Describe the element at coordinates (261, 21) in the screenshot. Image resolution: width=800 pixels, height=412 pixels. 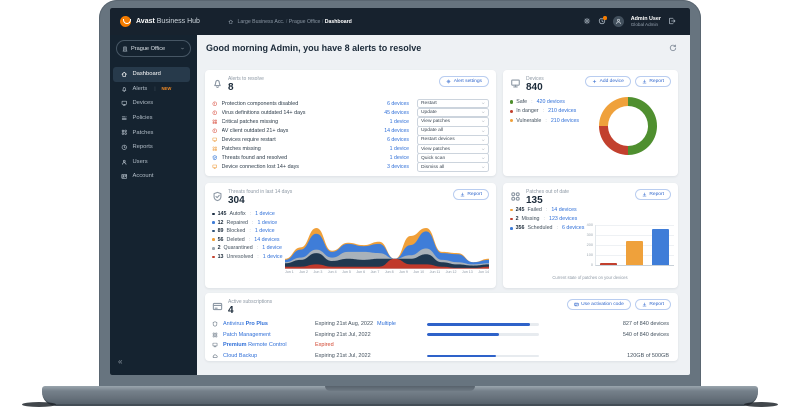
I see `breadcrumb-item: Large Business Acc.` at that location.